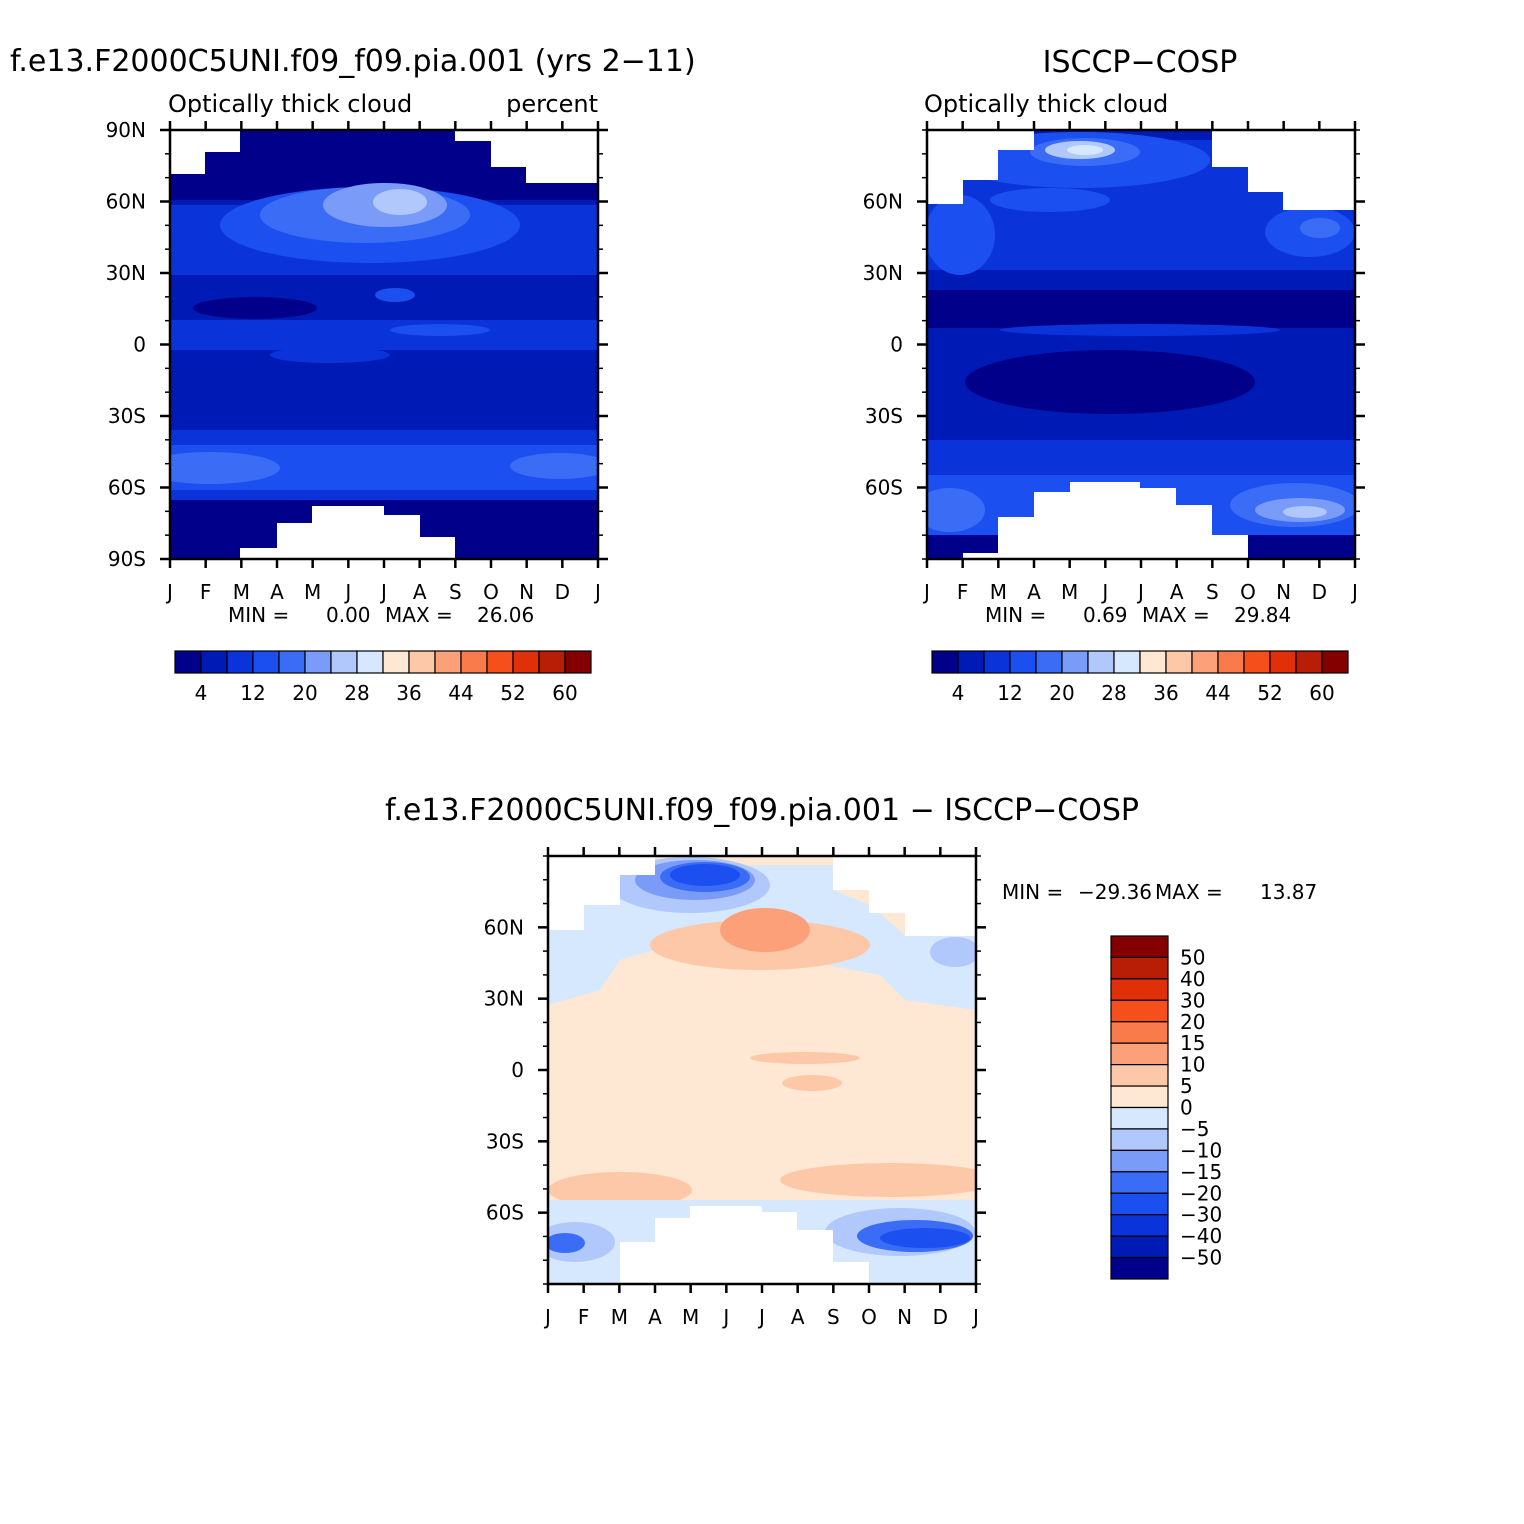 Image resolution: width=1524 pixels, height=1524 pixels. Describe the element at coordinates (1192, 957) in the screenshot. I see `colorbar-label: 50` at that location.